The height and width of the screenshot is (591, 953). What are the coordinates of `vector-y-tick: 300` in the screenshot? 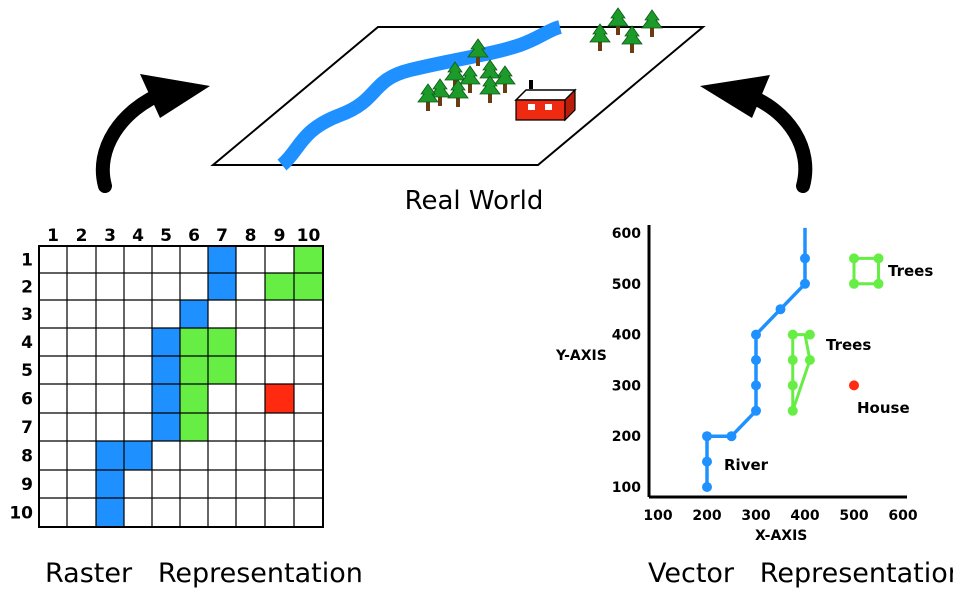 It's located at (626, 386).